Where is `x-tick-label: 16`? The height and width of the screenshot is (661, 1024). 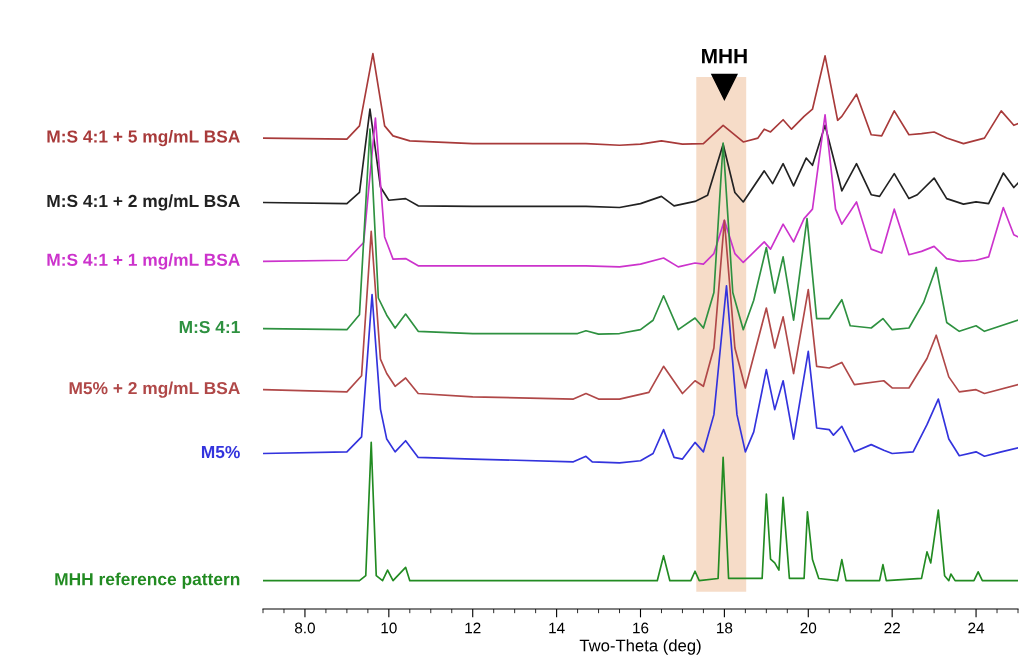
x-tick-label: 16 is located at coordinates (641, 628).